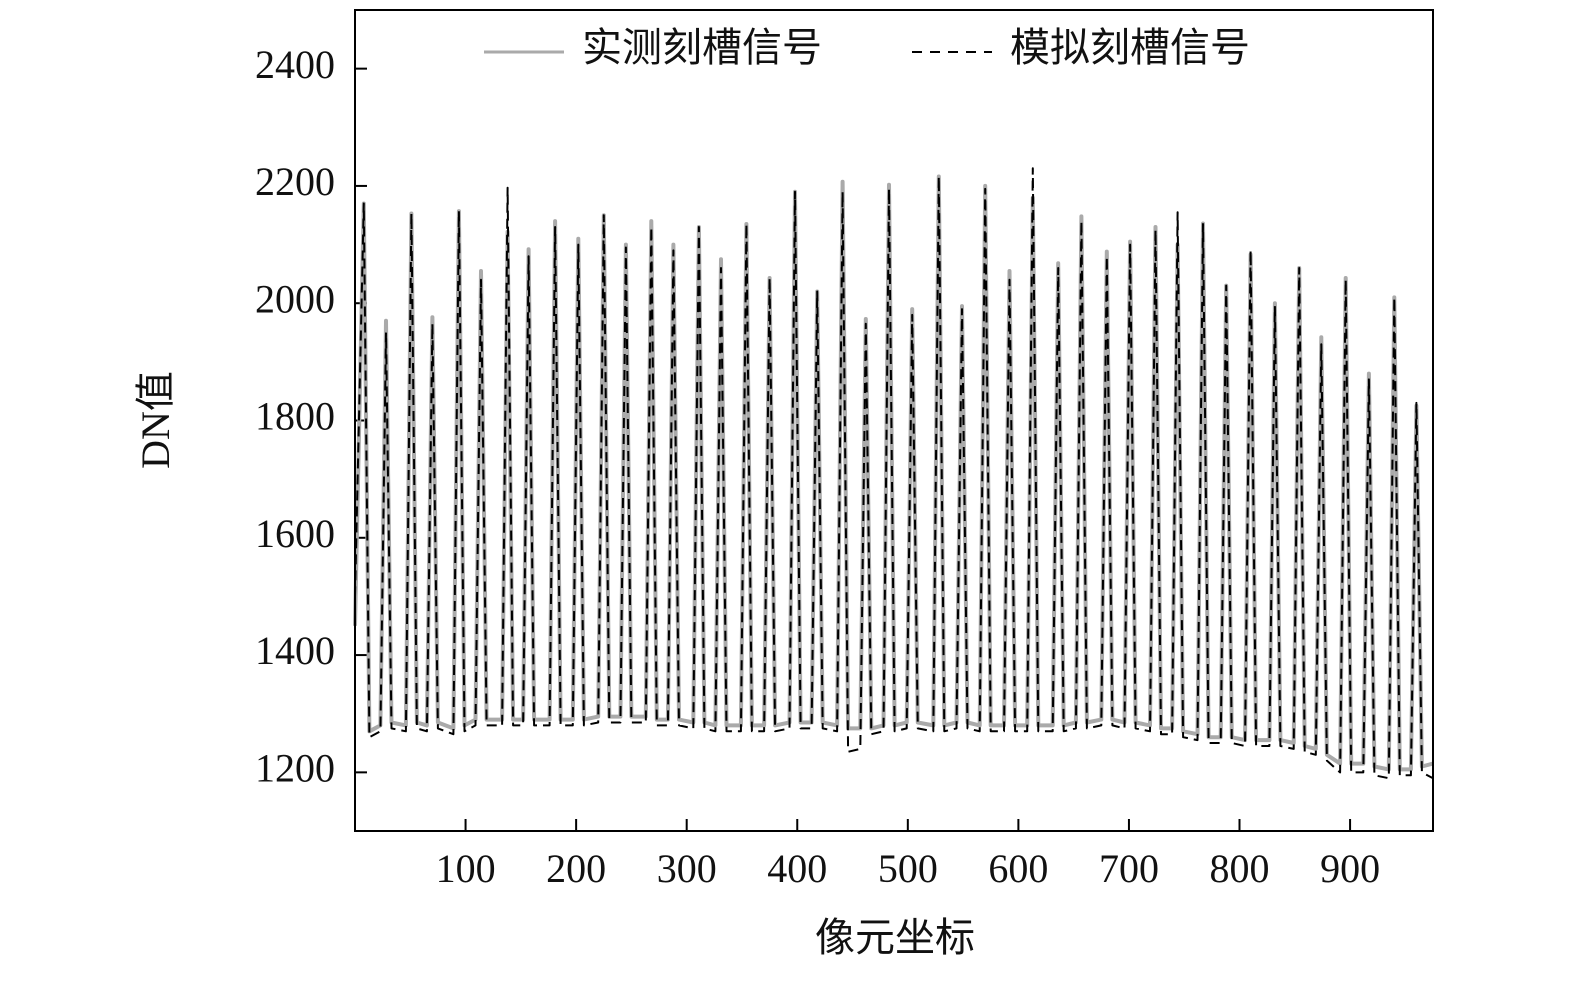  Describe the element at coordinates (295, 298) in the screenshot. I see `y-tick-label: 2000` at that location.